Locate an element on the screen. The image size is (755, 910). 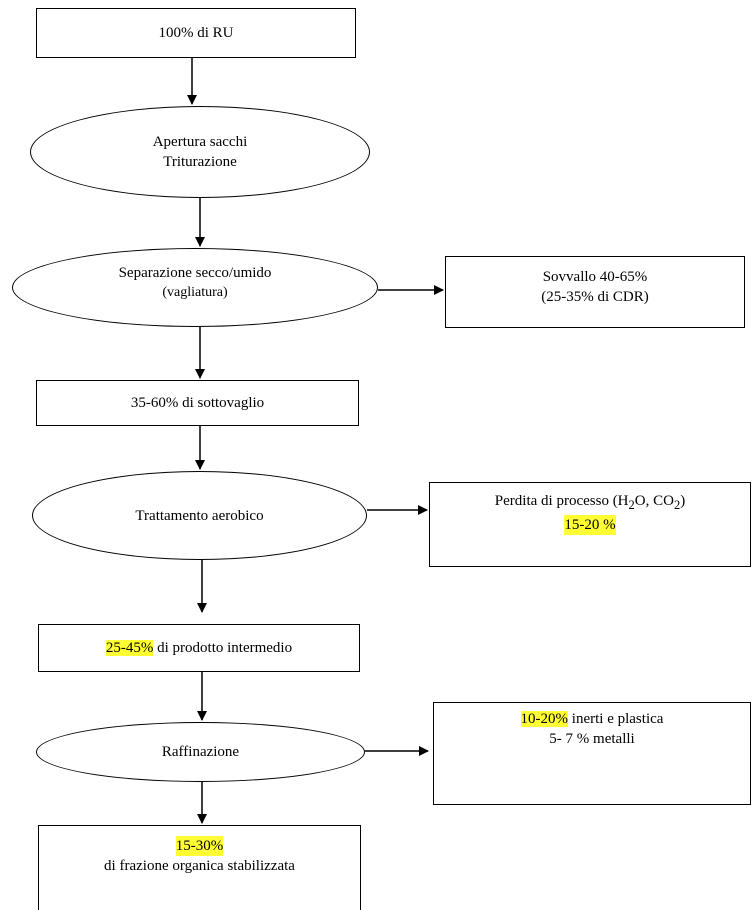
node-perdita-highlight: 15-20 % is located at coordinates (590, 525).